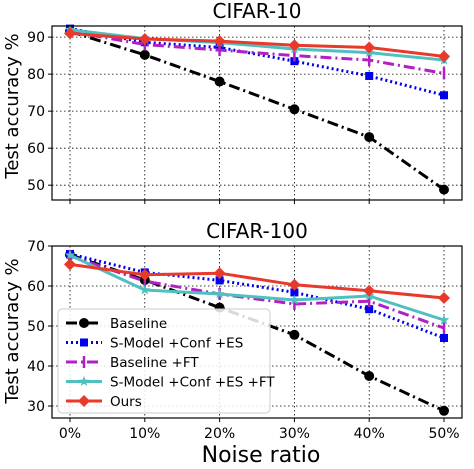 The height and width of the screenshot is (469, 474). What do you see at coordinates (104, 402) in the screenshot?
I see `legend-item: Ours` at bounding box center [104, 402].